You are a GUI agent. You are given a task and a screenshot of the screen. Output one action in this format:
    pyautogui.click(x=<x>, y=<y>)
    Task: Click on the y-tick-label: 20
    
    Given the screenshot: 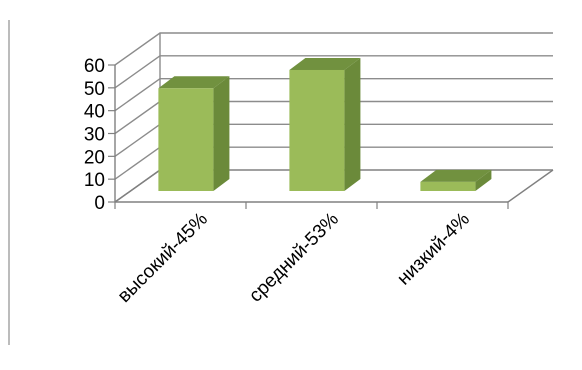 What is the action you would take?
    pyautogui.click(x=94, y=157)
    